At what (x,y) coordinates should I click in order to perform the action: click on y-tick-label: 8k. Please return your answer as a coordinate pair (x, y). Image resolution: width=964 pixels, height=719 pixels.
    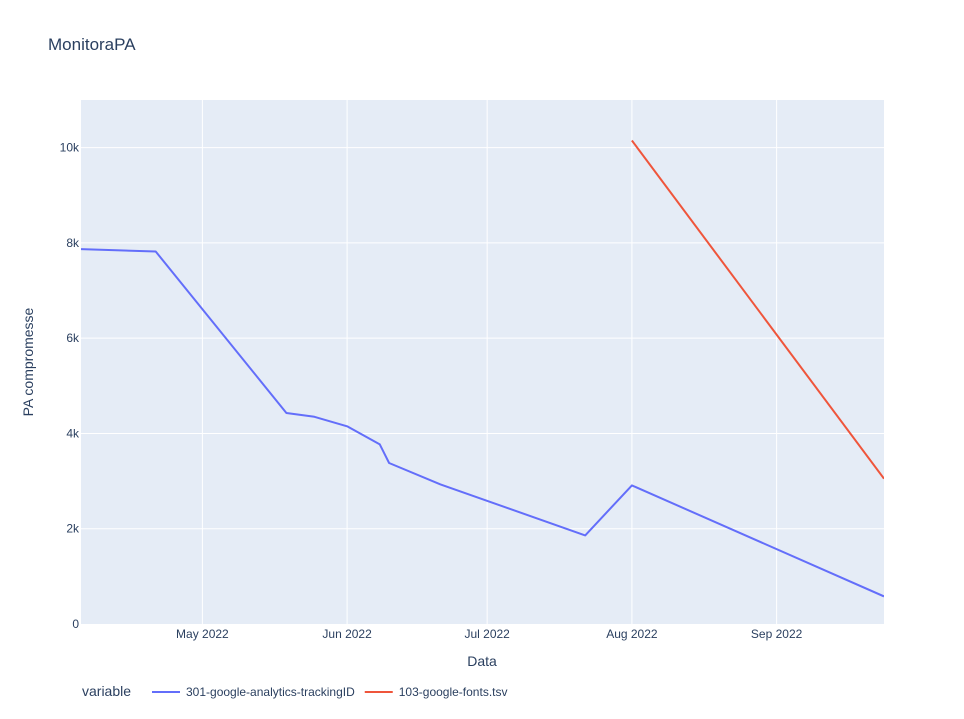
    Looking at the image, I should click on (73, 243).